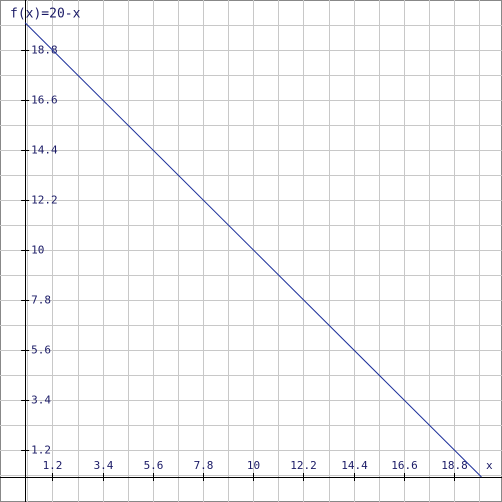 The width and height of the screenshot is (502, 502). What do you see at coordinates (489, 465) in the screenshot?
I see `x-axis-label: x` at bounding box center [489, 465].